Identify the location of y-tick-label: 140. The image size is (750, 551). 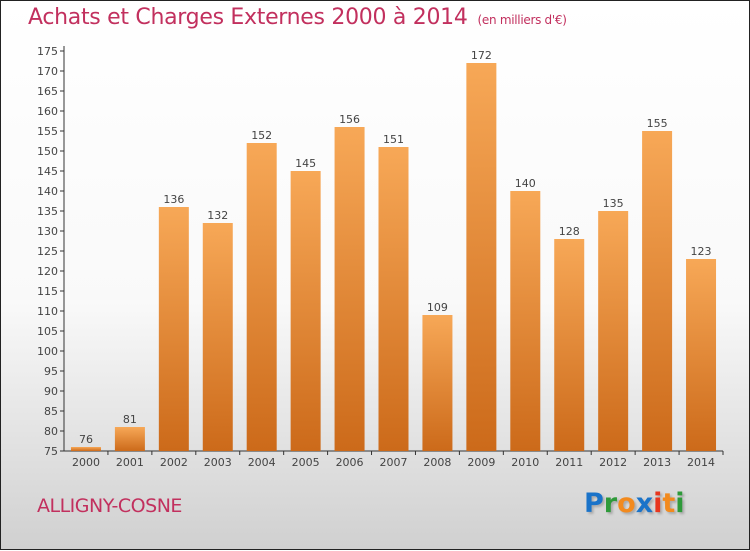
(47, 191).